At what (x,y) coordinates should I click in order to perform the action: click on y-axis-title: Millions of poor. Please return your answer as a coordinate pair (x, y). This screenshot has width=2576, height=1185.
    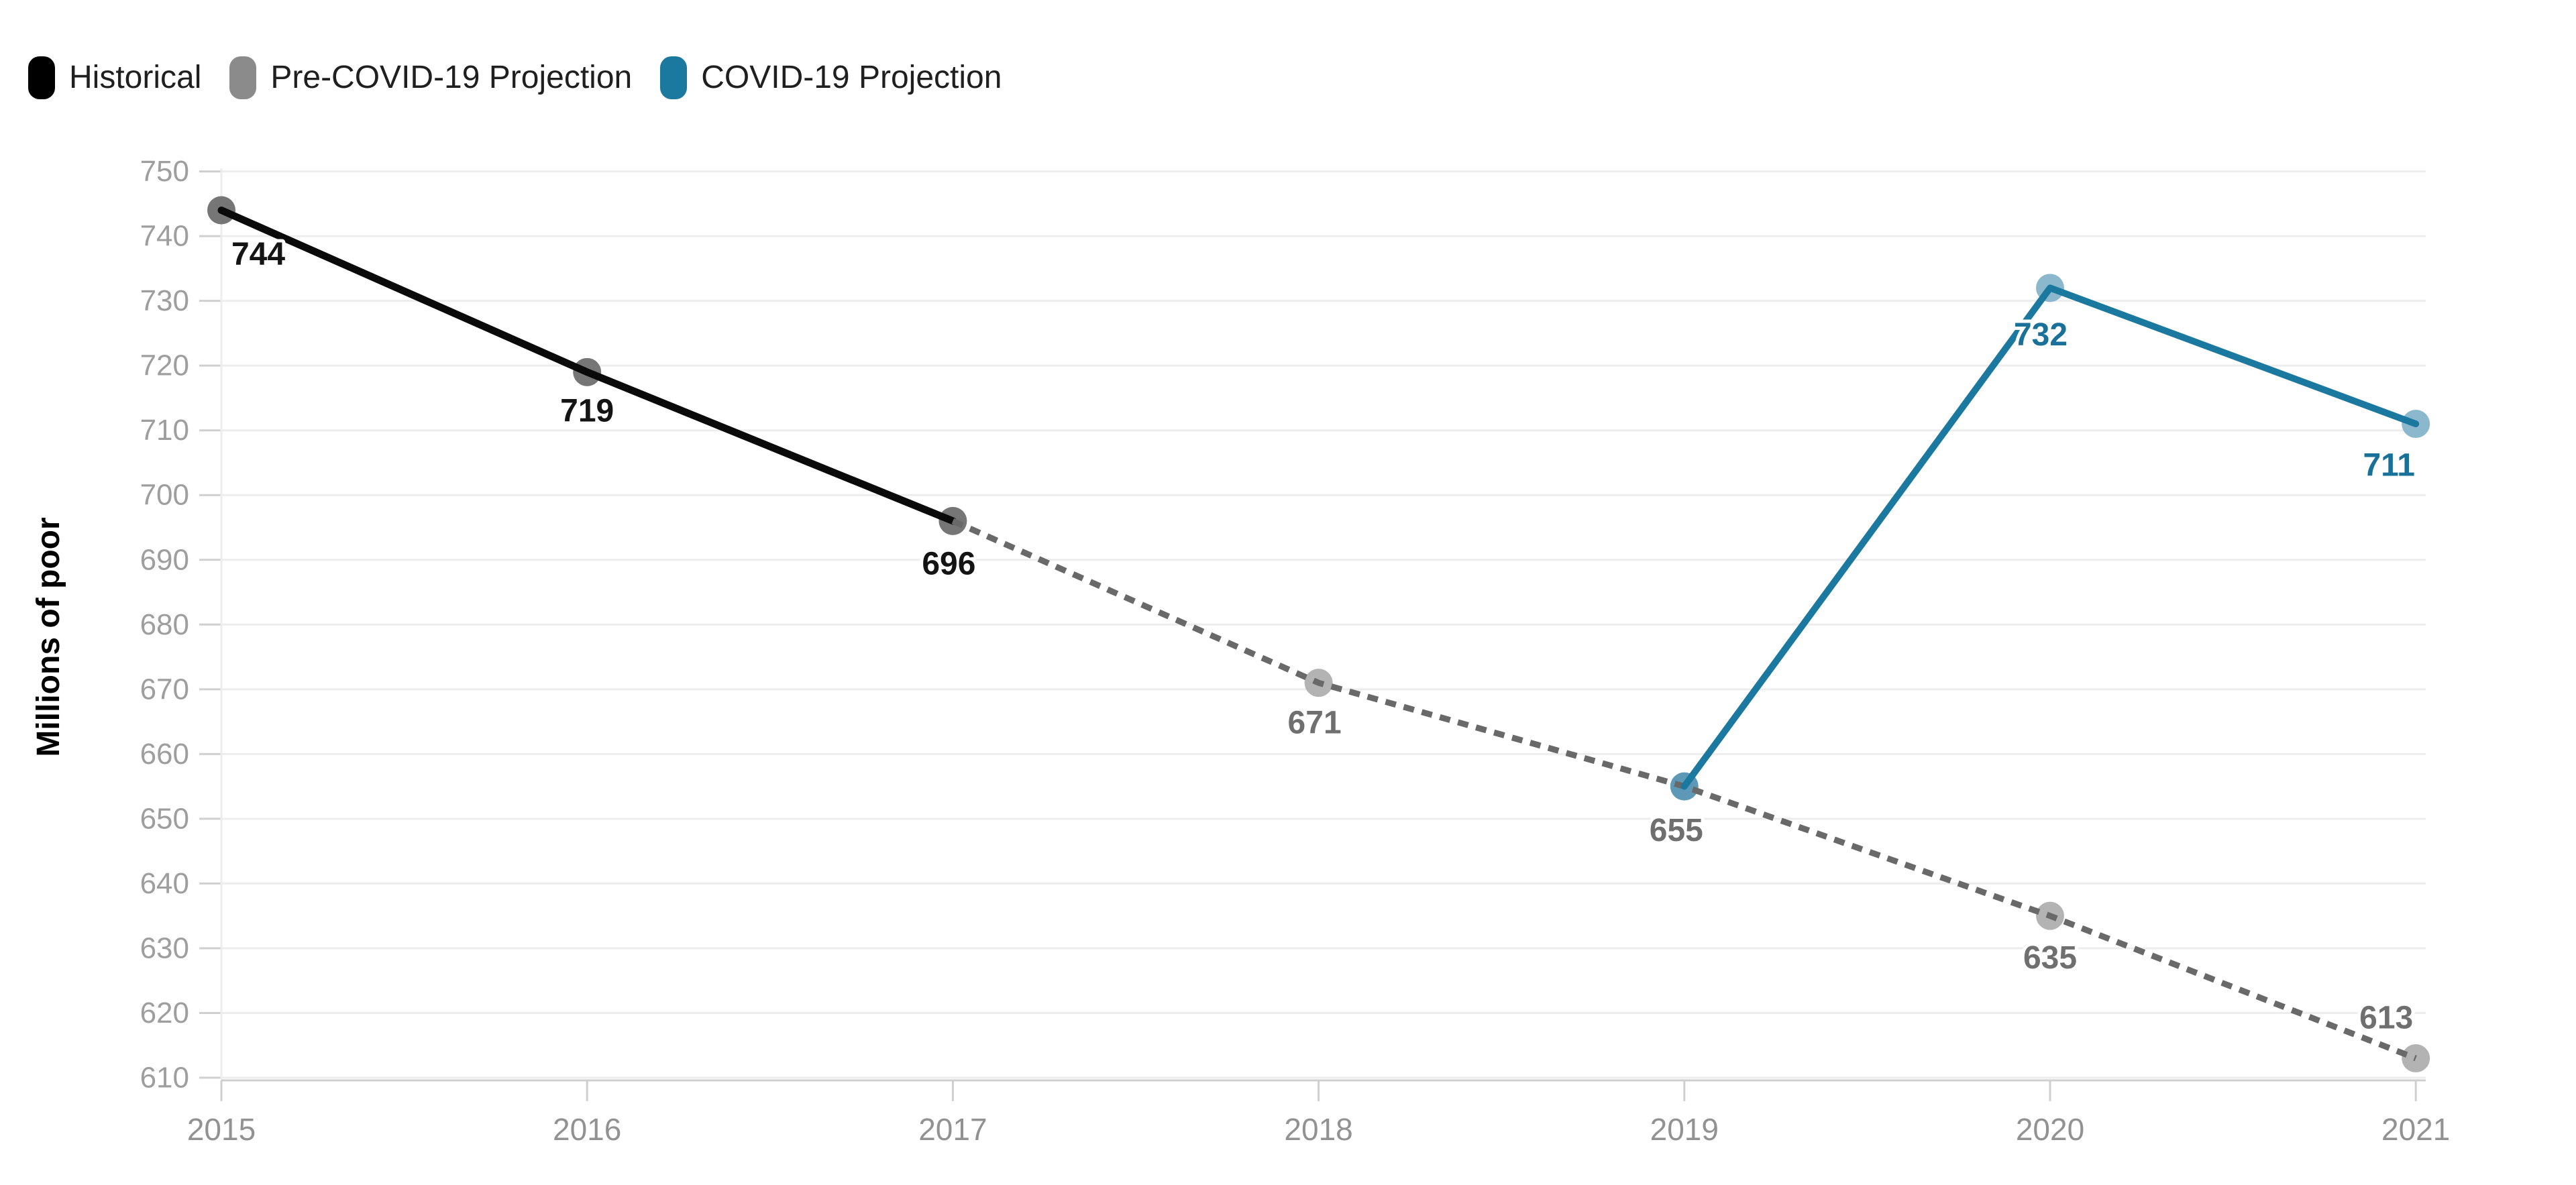
    Looking at the image, I should click on (48, 636).